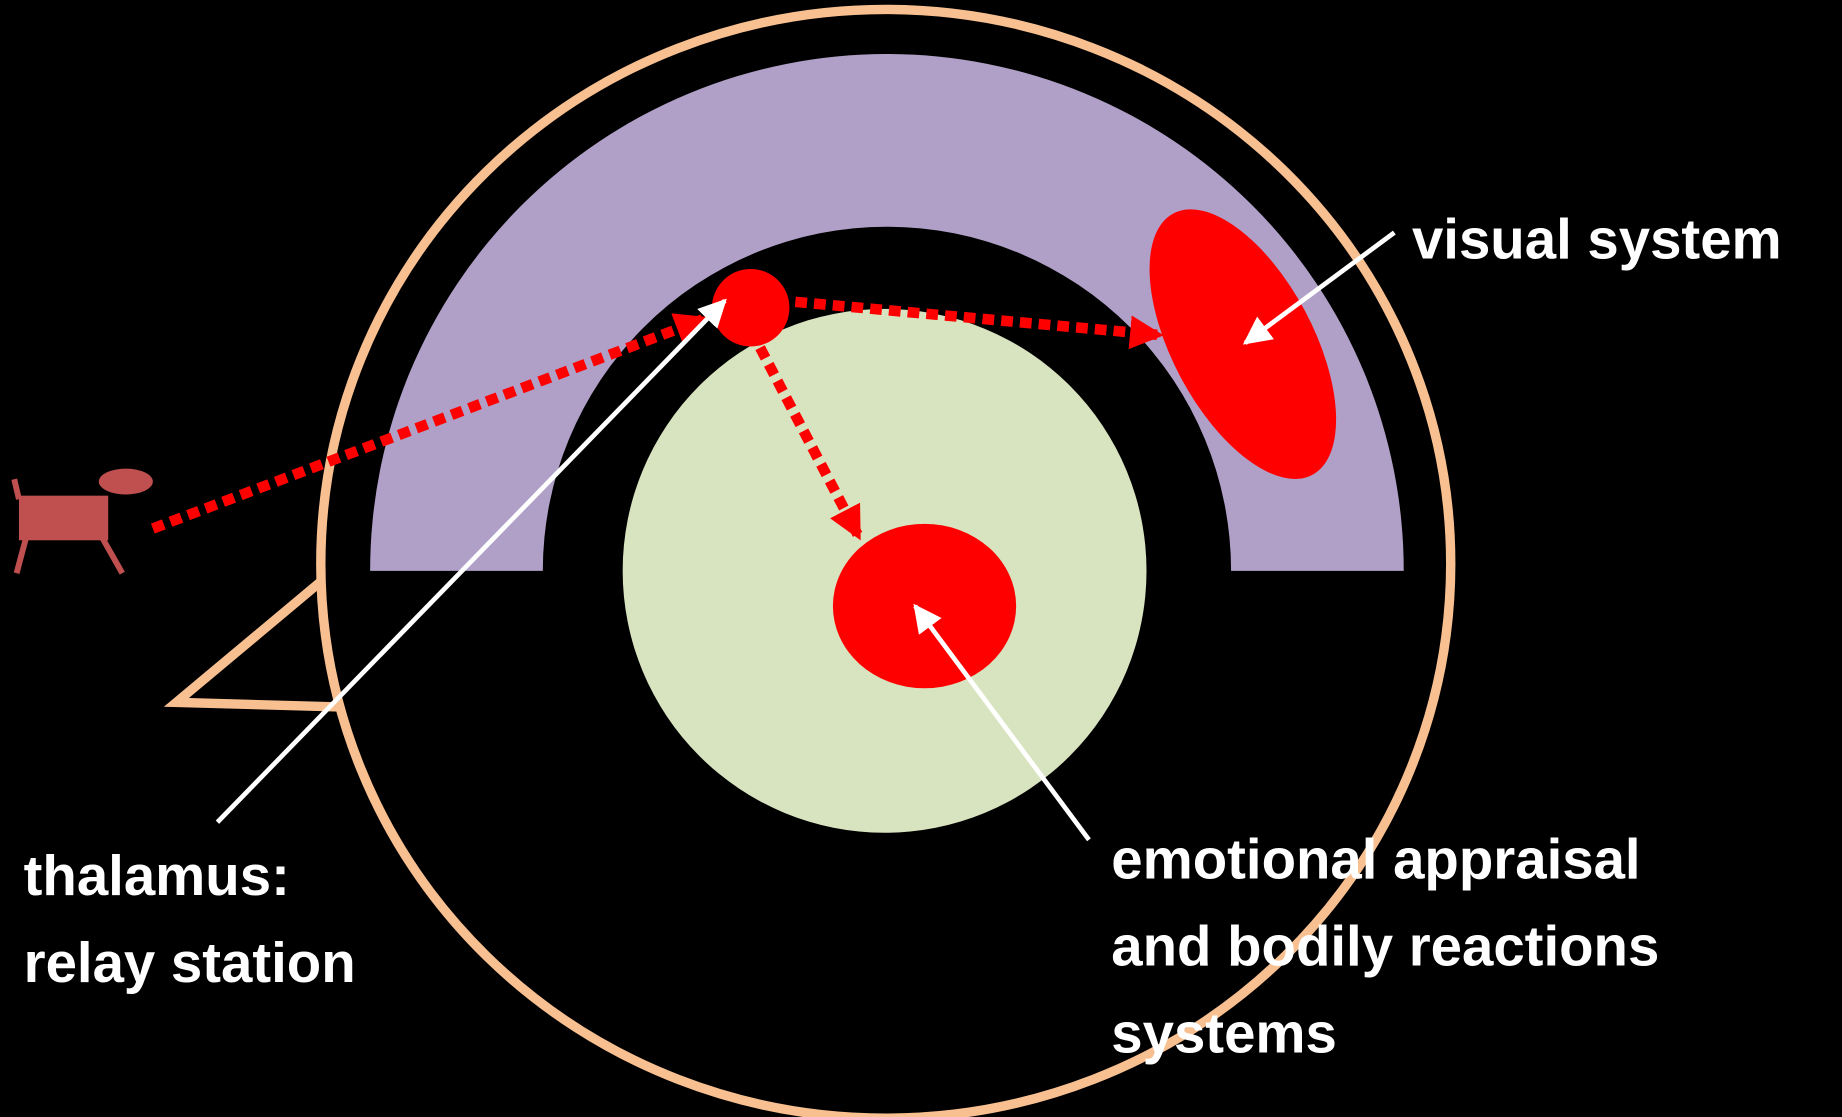 The width and height of the screenshot is (1842, 1117). What do you see at coordinates (190, 962) in the screenshot?
I see `thalamus-label: relay station` at bounding box center [190, 962].